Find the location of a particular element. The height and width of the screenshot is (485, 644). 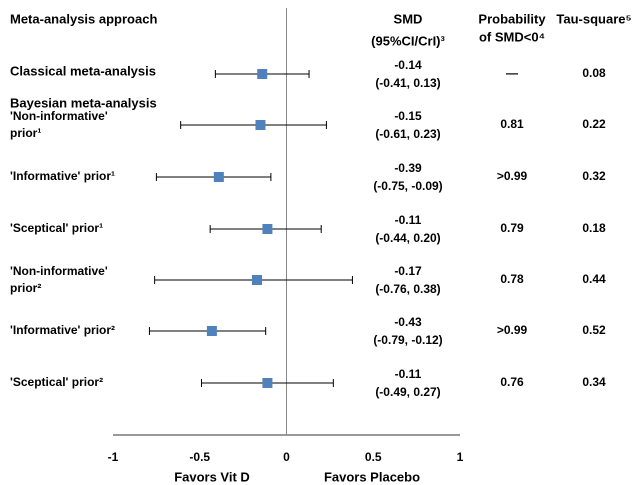

tau: 0.44 is located at coordinates (594, 279).